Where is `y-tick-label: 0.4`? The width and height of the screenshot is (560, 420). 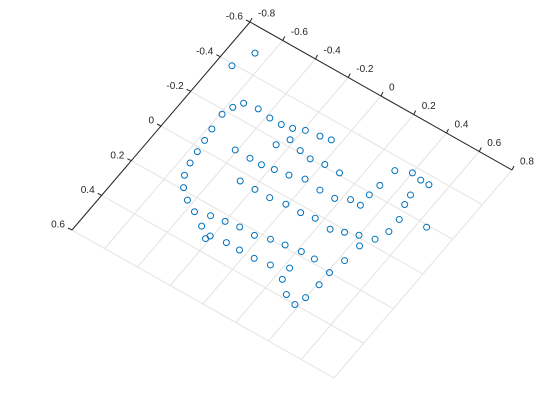
y-tick-label: 0.4 is located at coordinates (88, 190).